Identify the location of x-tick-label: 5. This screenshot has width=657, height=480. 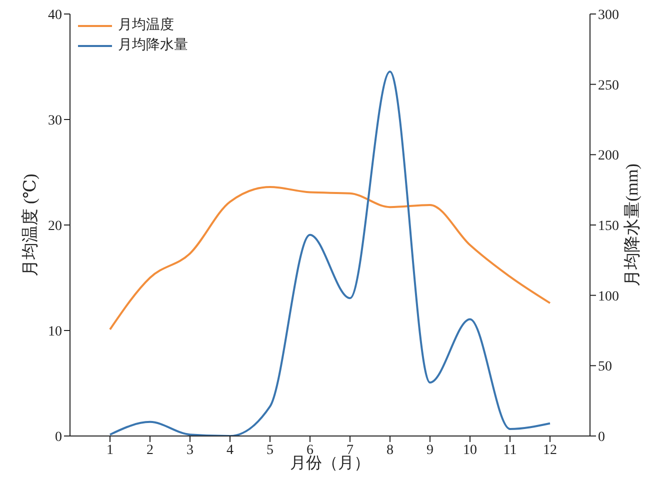
(270, 450).